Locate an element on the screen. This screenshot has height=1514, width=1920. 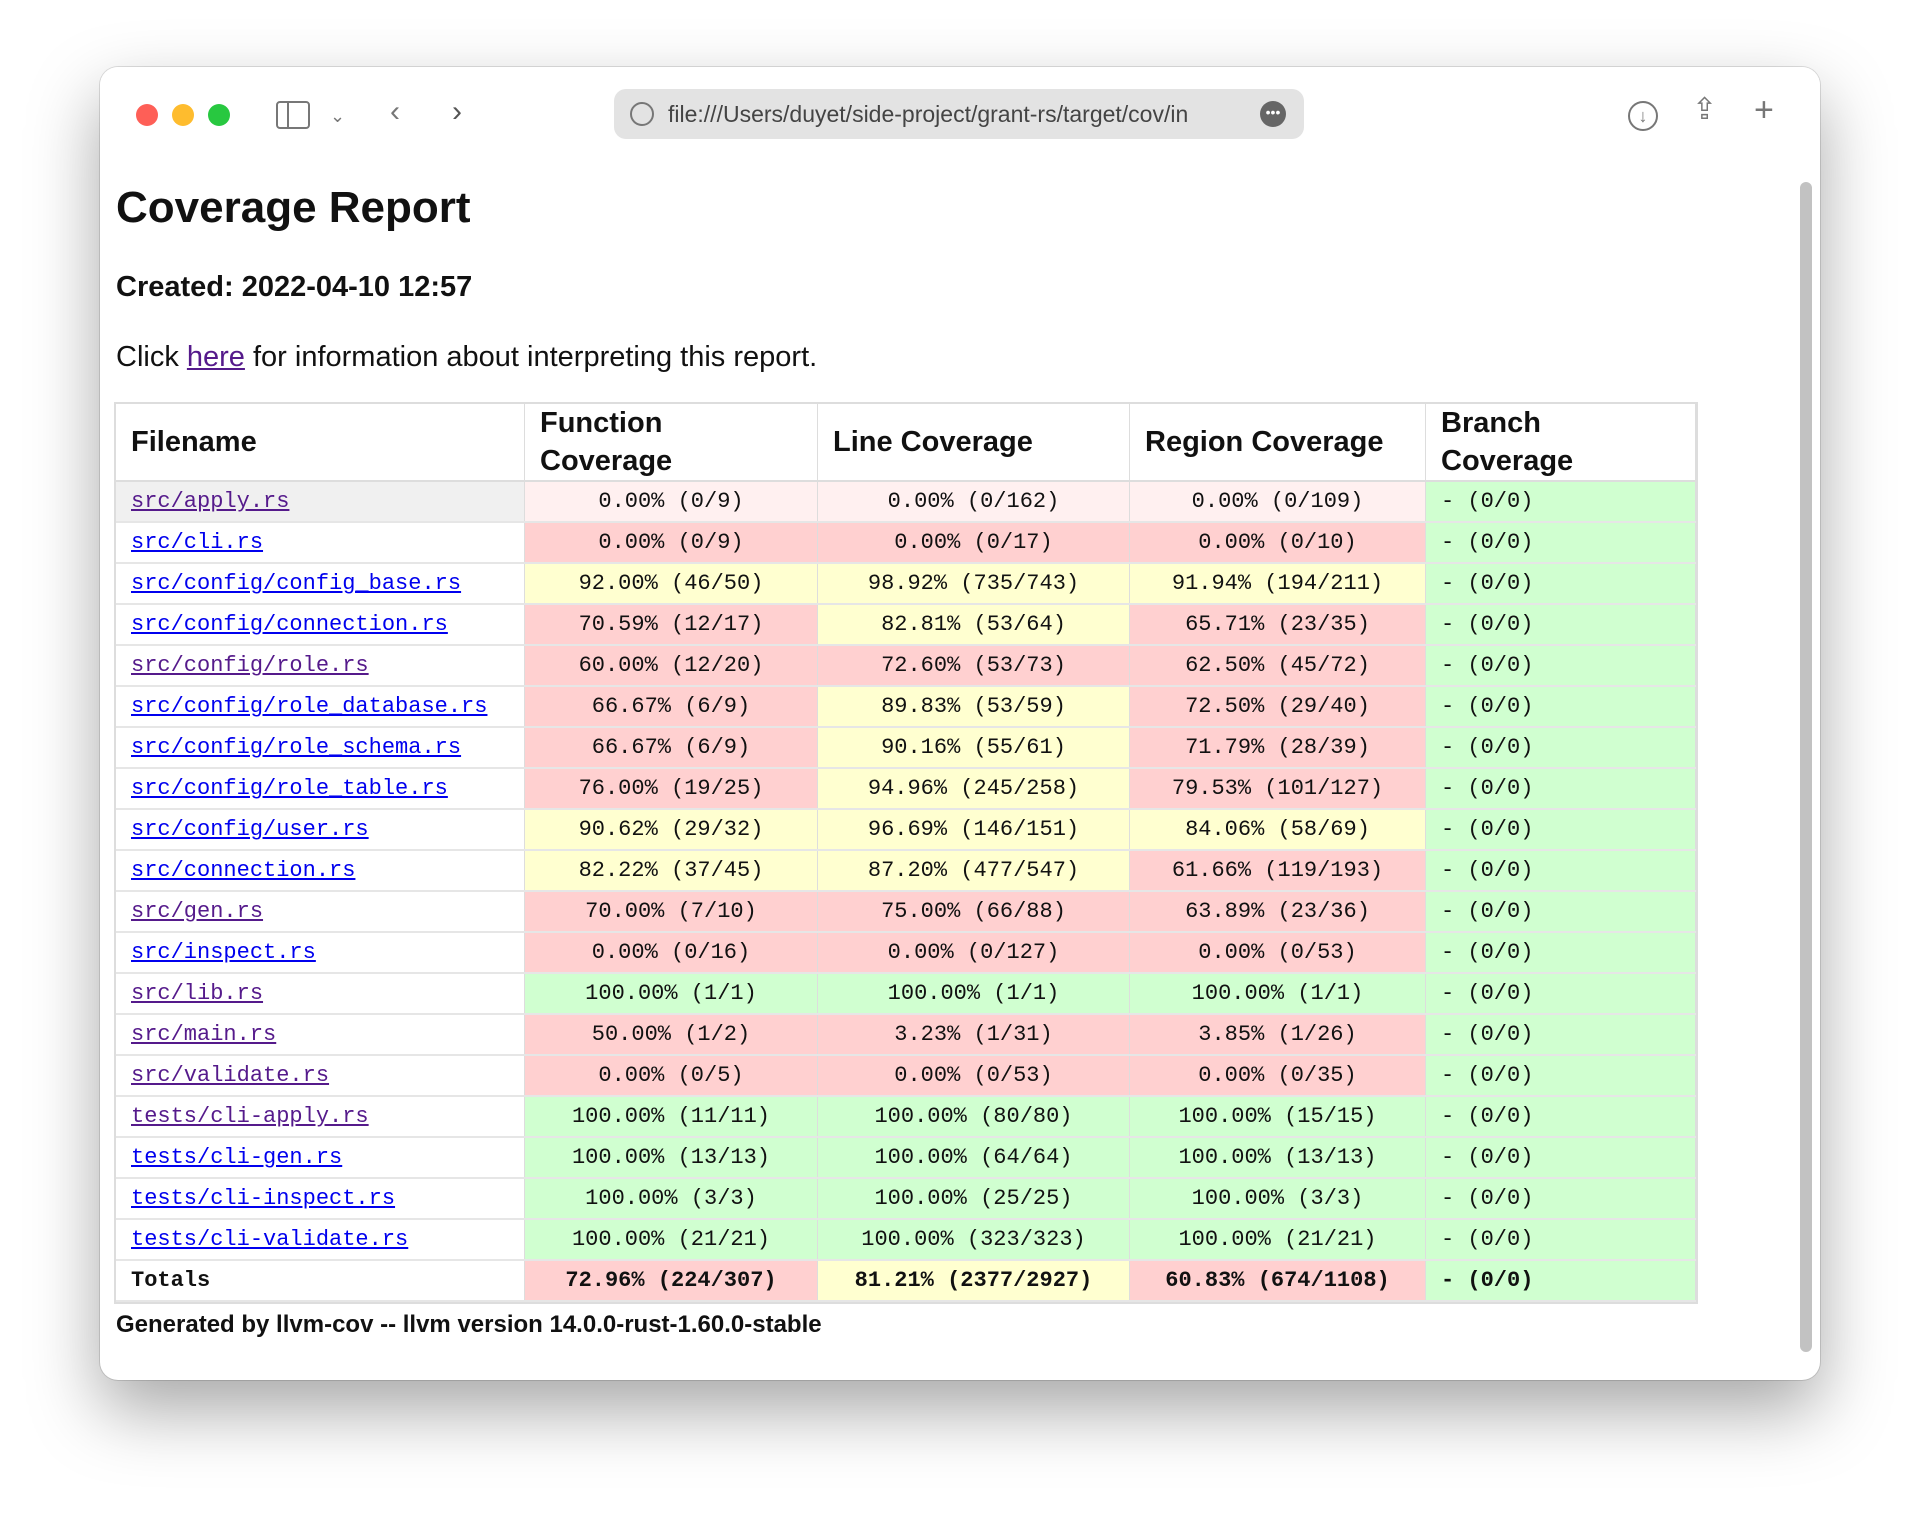
file-link: src/config/role.rs is located at coordinates (250, 665).